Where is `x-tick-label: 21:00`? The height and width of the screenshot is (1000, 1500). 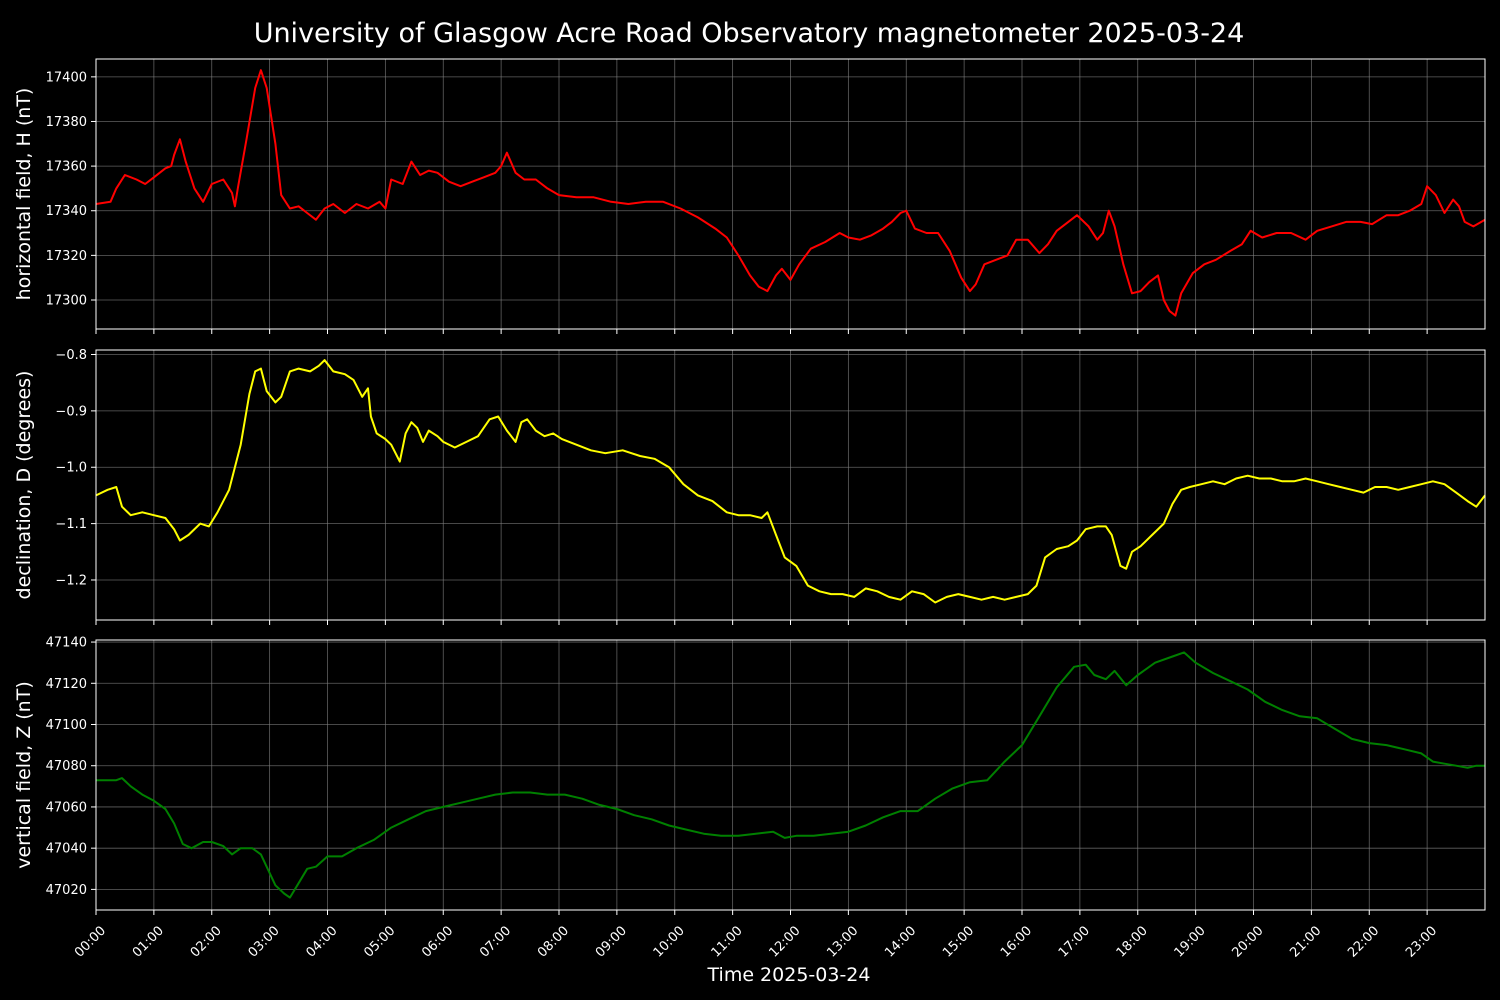 x-tick-label: 21:00 is located at coordinates (1305, 941).